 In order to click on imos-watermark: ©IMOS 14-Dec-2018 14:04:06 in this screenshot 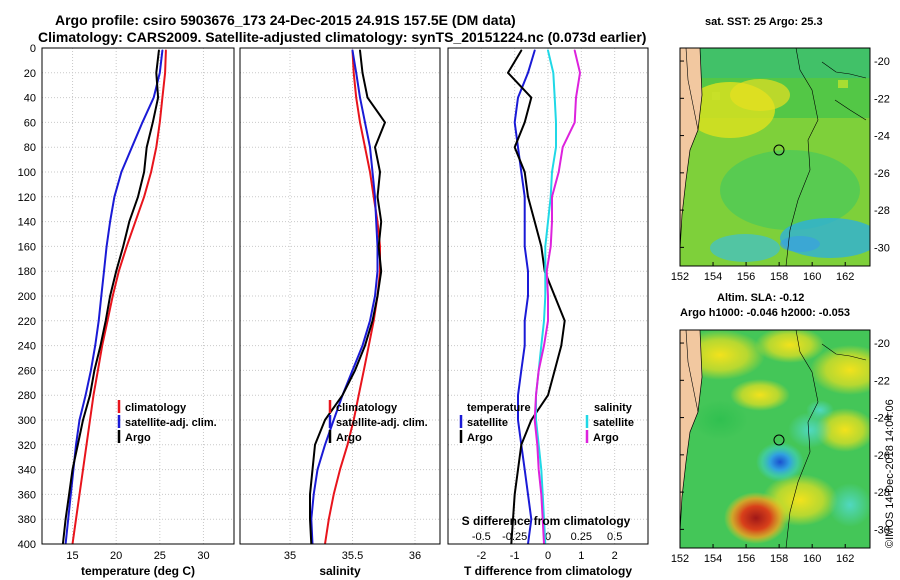, I will do `click(890, 473)`.